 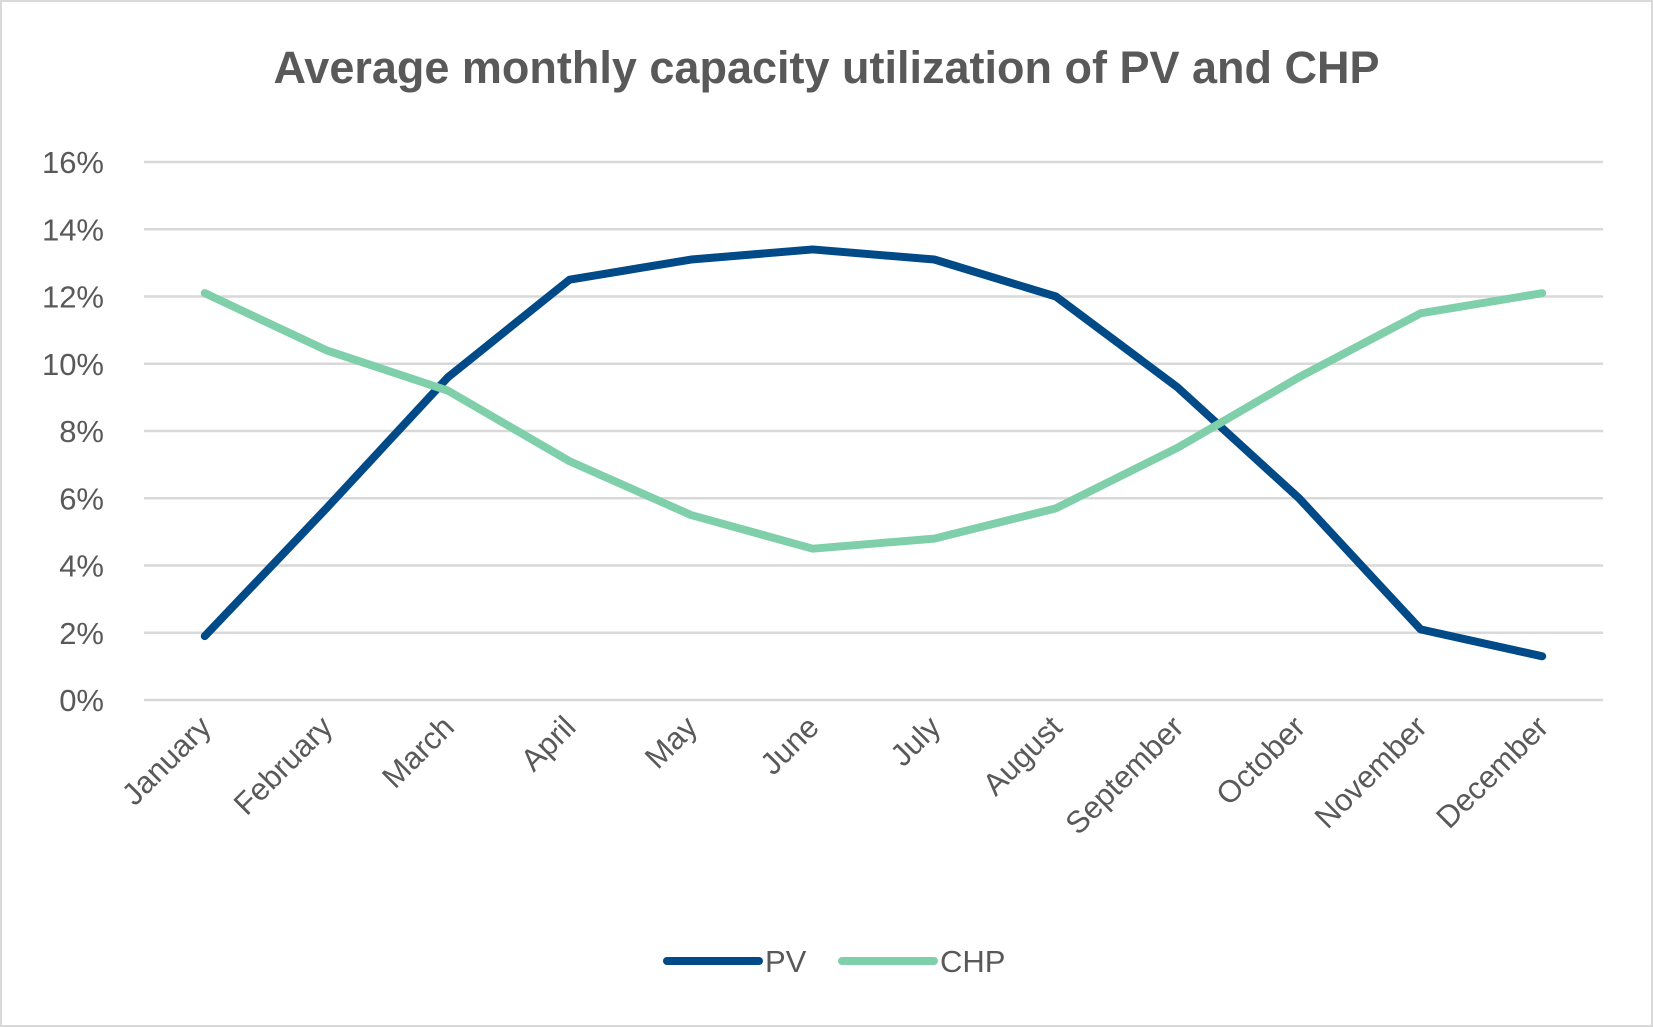 What do you see at coordinates (972, 961) in the screenshot?
I see `legend-label-chp: CHP` at bounding box center [972, 961].